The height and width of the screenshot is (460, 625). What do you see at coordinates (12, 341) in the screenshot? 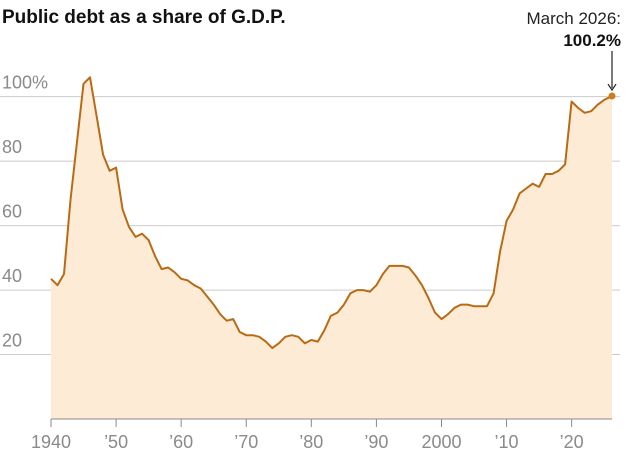
I see `y-tick-label-20: 20` at bounding box center [12, 341].